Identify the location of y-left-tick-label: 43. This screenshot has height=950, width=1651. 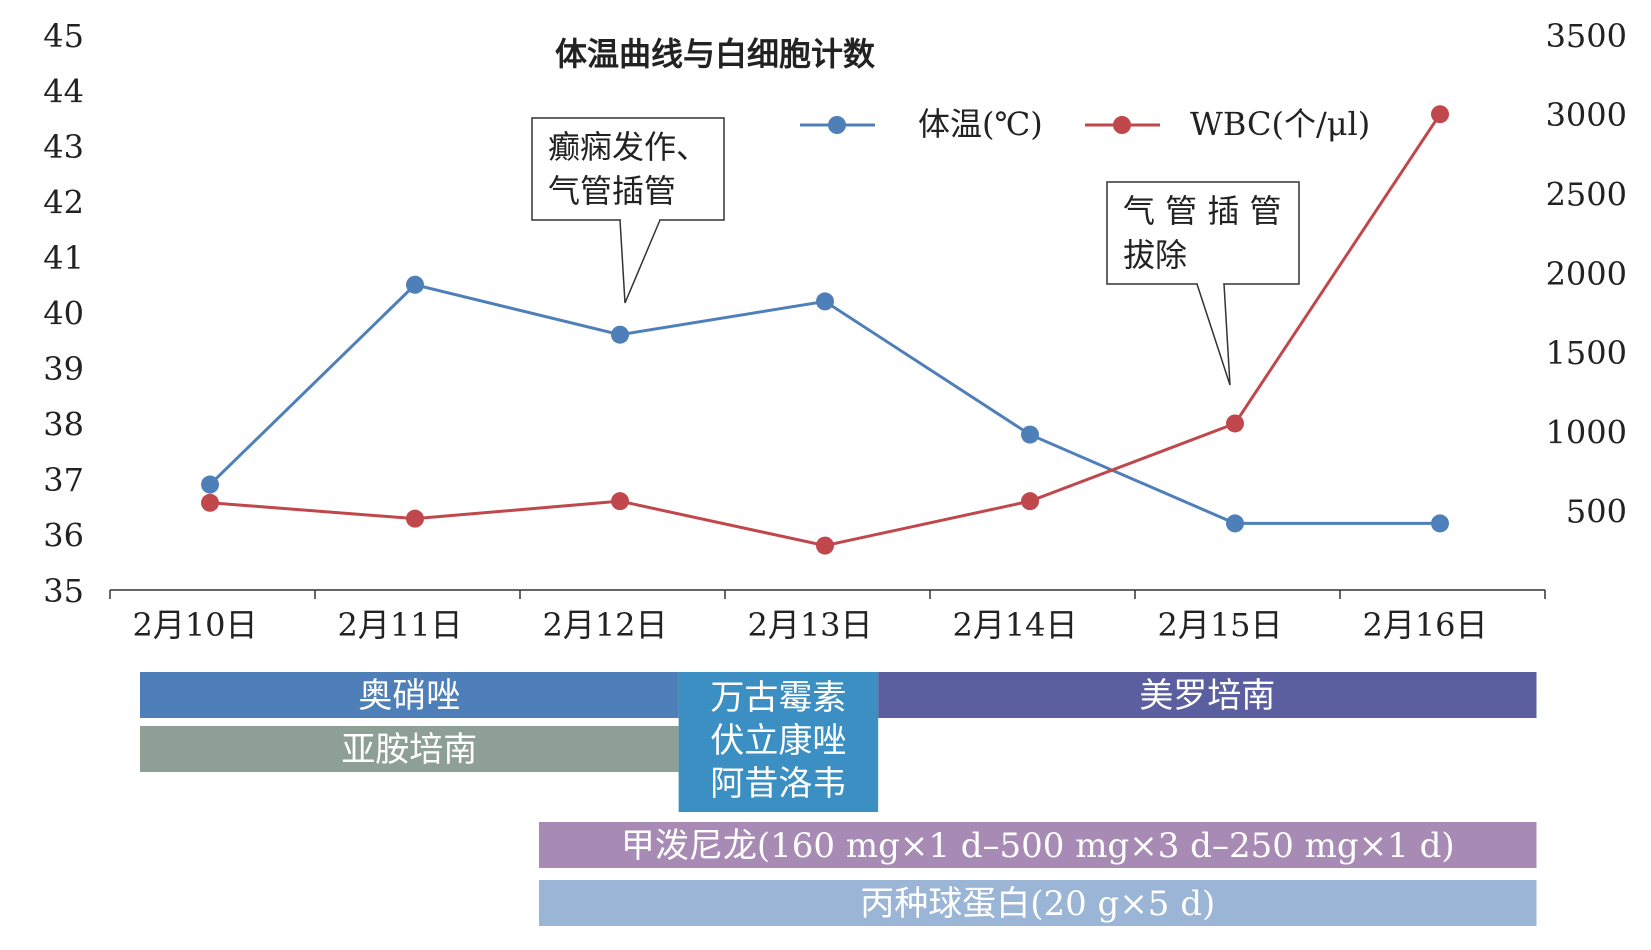
(63, 147).